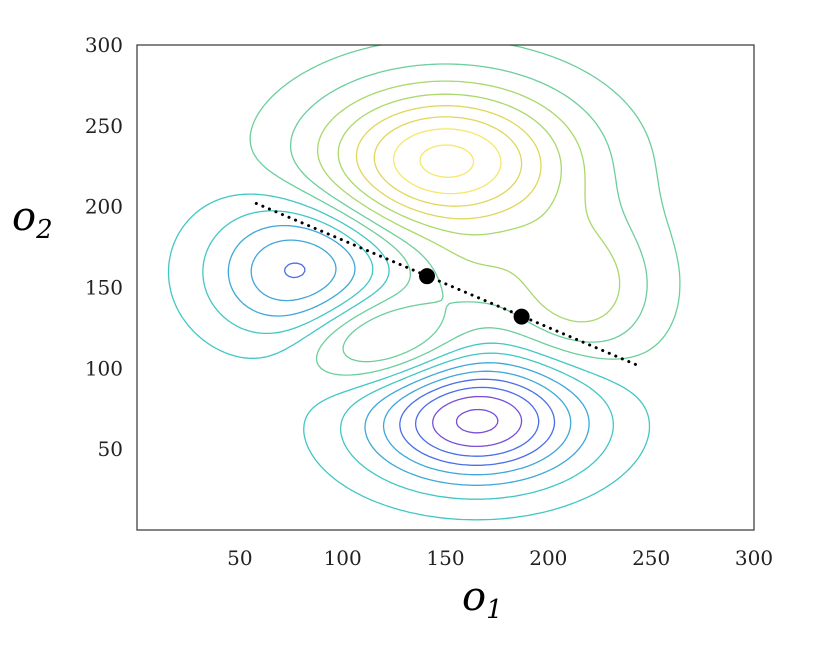  Describe the element at coordinates (343, 558) in the screenshot. I see `x-tick-label: 100` at that location.